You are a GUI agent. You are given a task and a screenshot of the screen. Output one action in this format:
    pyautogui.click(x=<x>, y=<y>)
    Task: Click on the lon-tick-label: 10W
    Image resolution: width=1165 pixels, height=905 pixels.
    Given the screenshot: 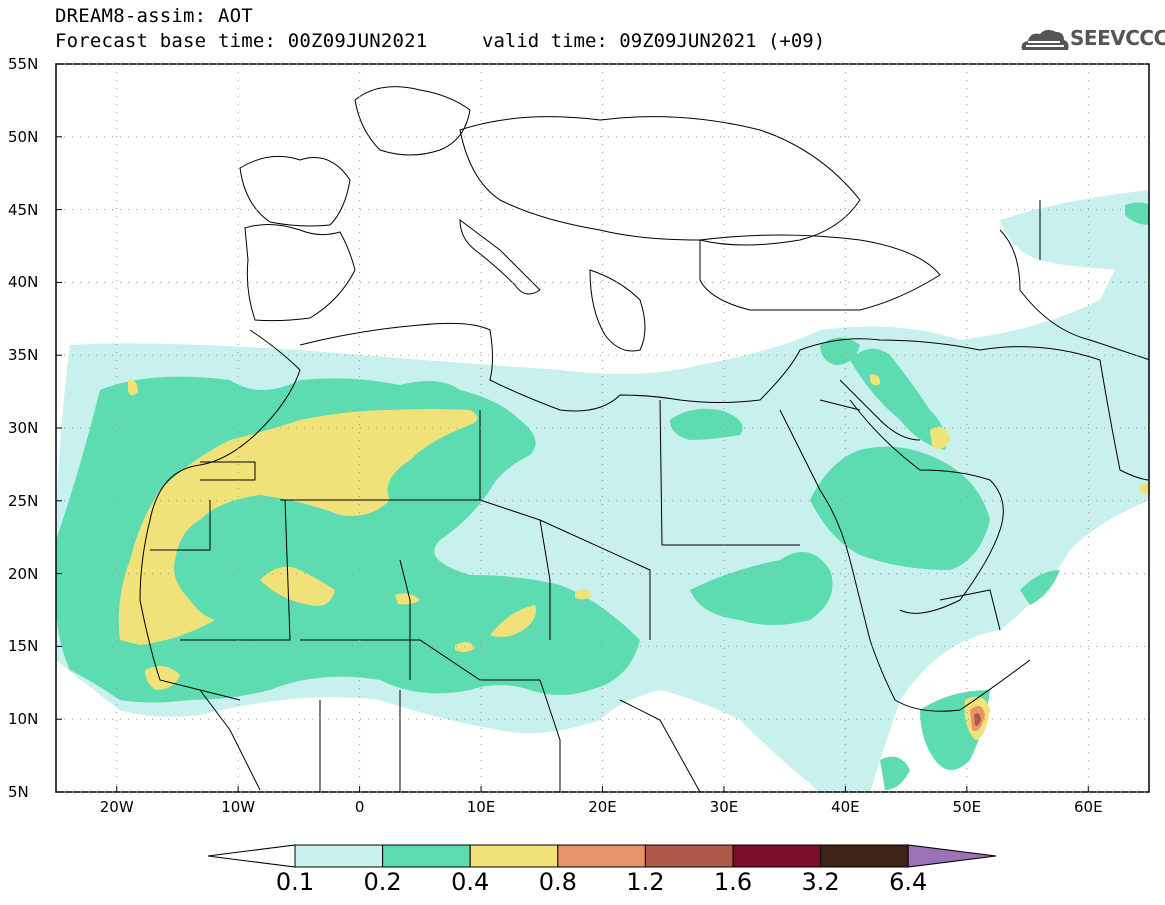 What is the action you would take?
    pyautogui.click(x=238, y=807)
    